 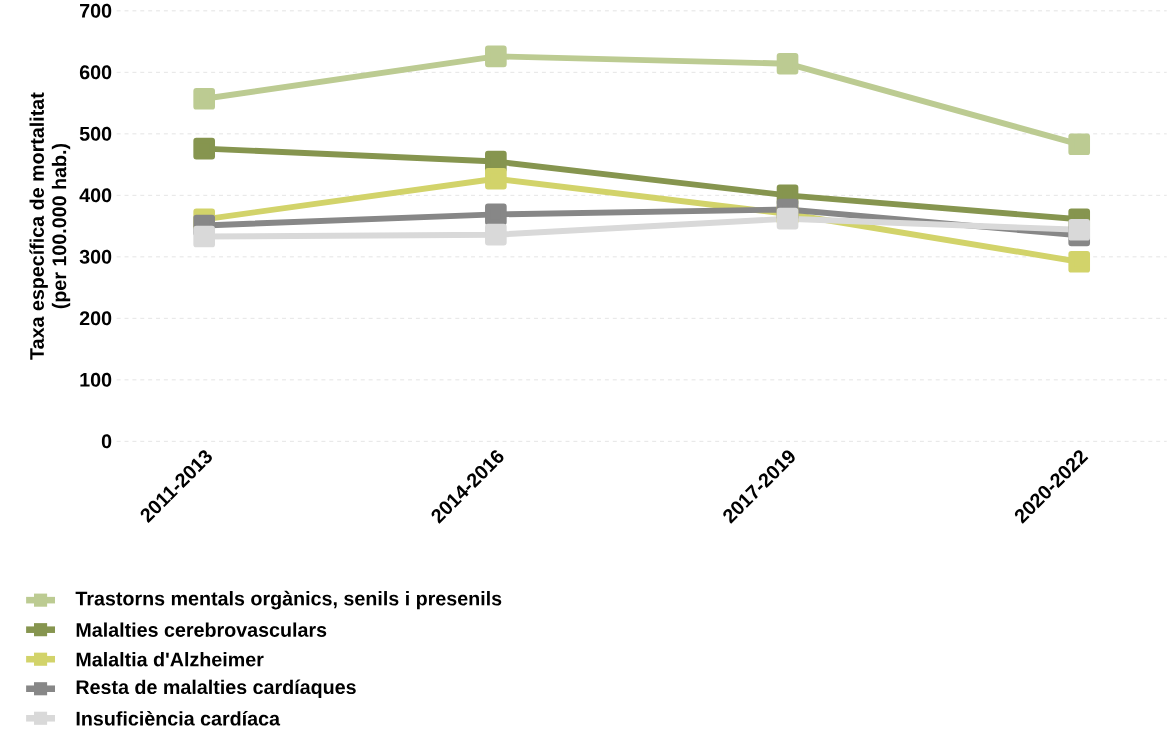 What do you see at coordinates (170, 659) in the screenshot?
I see `legend-label: Malaltia d'Alzheimer` at bounding box center [170, 659].